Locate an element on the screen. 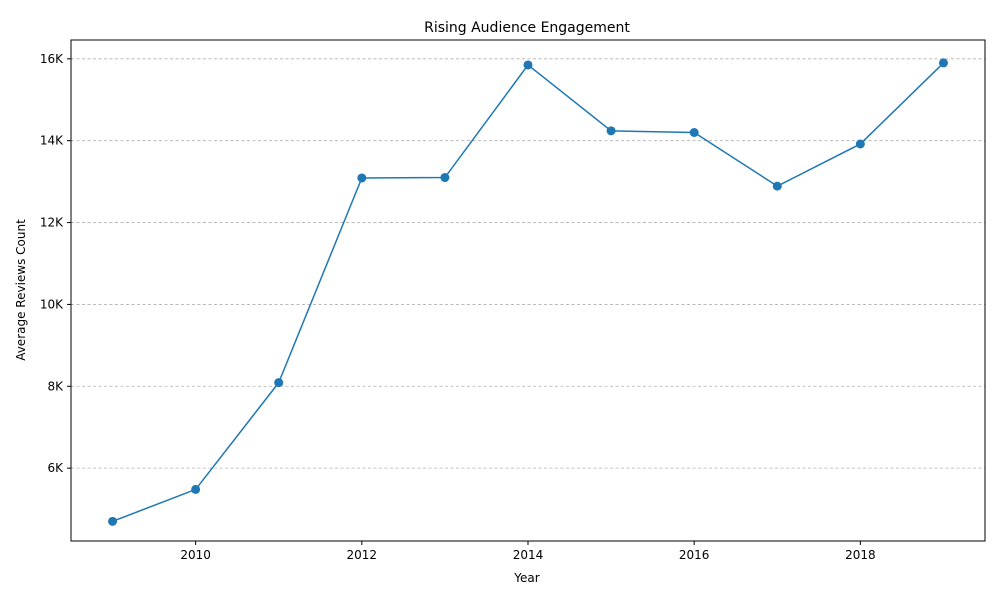  x-tick-label: 2010 is located at coordinates (195, 555).